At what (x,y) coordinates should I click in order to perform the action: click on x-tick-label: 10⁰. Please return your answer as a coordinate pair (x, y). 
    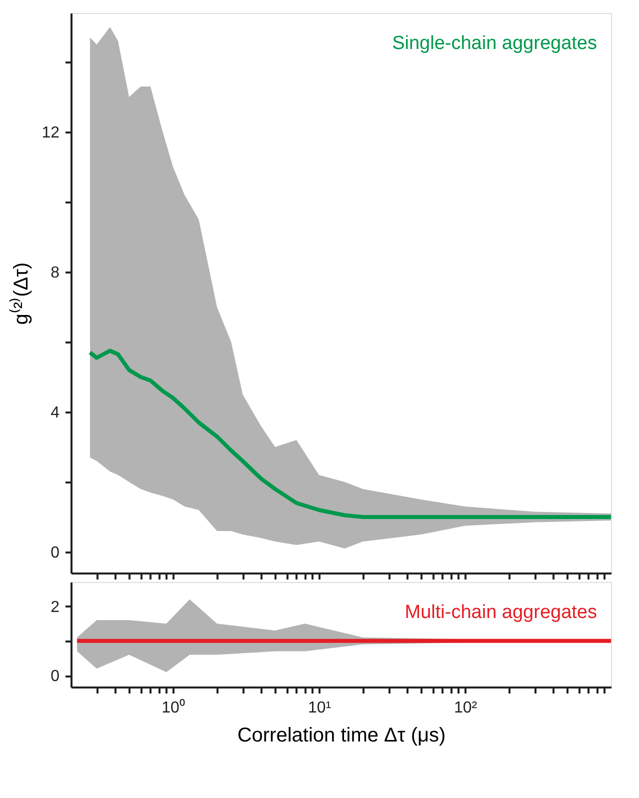
    Looking at the image, I should click on (174, 707).